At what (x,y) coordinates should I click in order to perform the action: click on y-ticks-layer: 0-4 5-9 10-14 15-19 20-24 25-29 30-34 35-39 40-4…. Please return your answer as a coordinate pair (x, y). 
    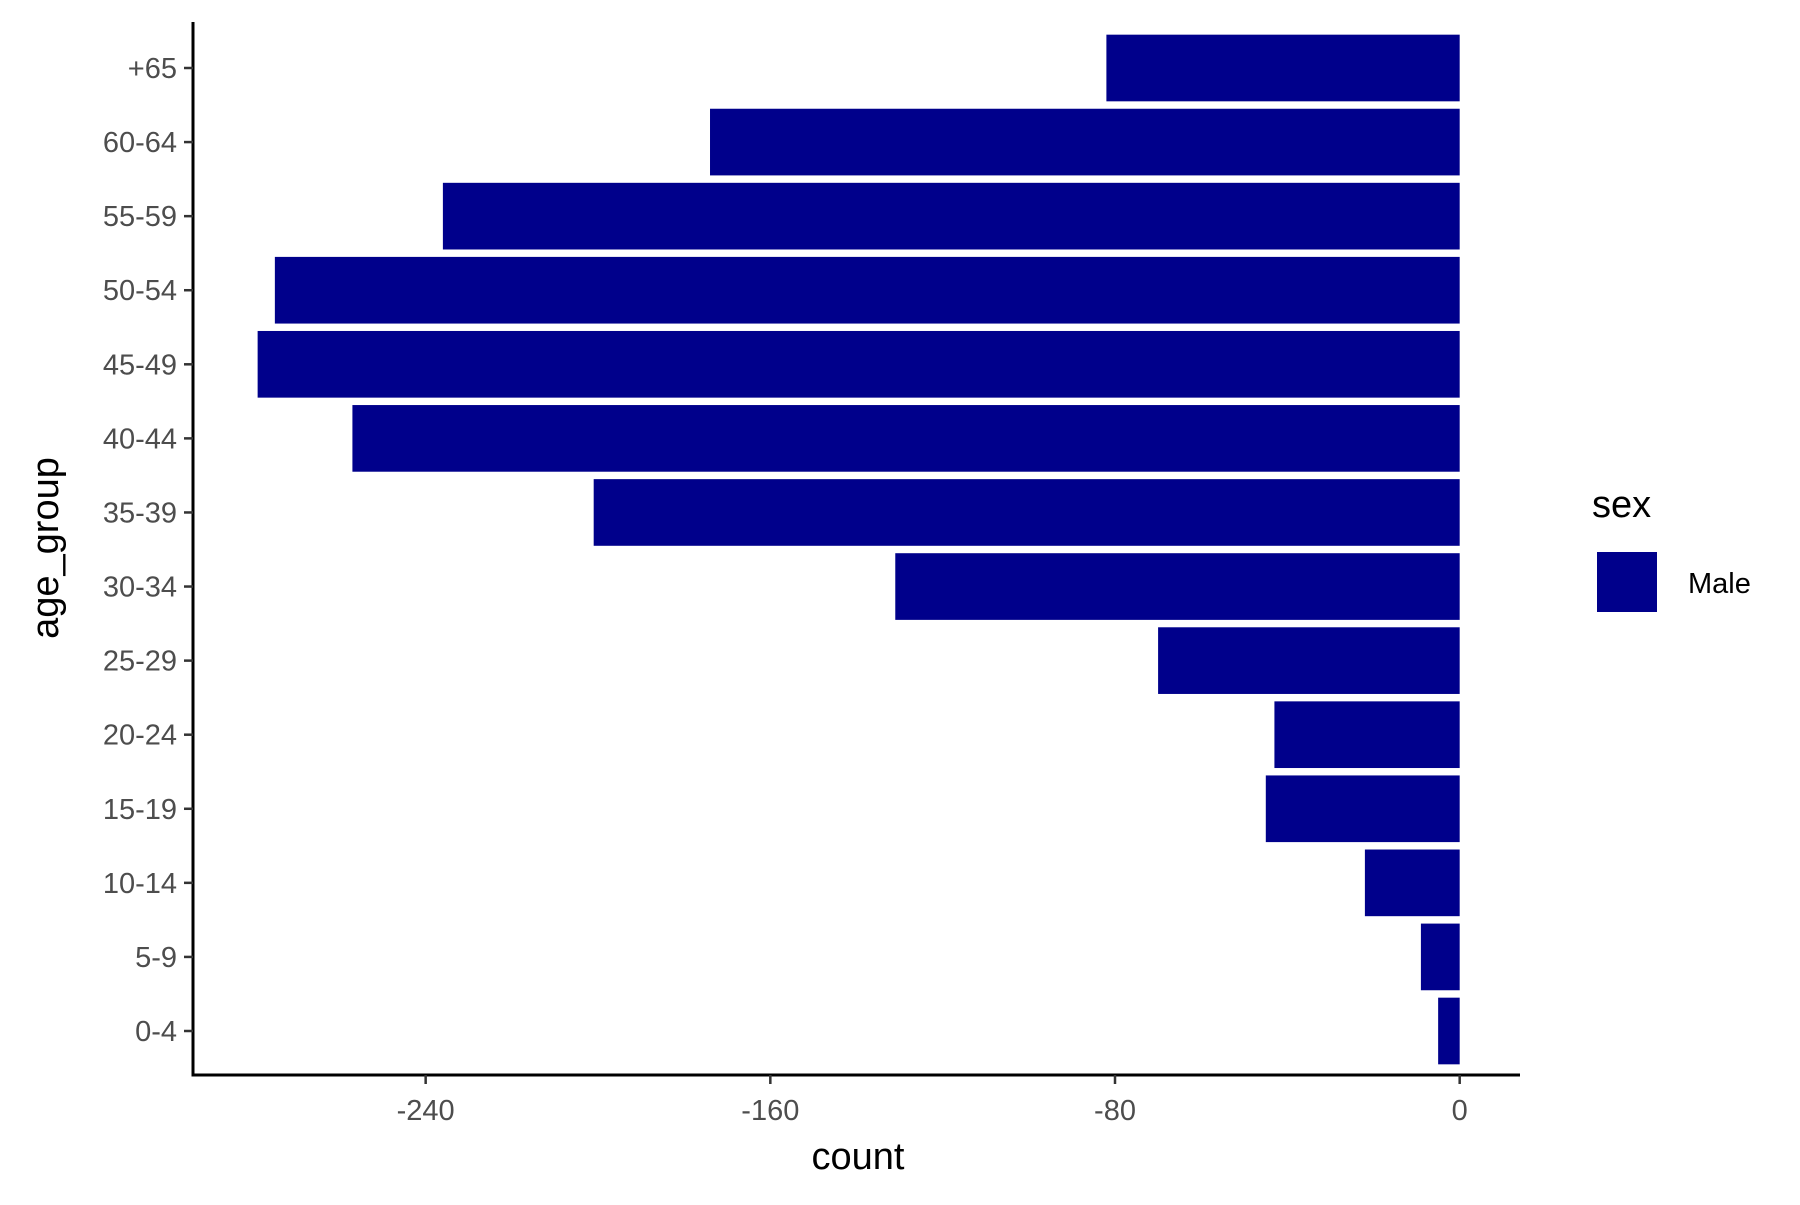
    Looking at the image, I should click on (148, 550).